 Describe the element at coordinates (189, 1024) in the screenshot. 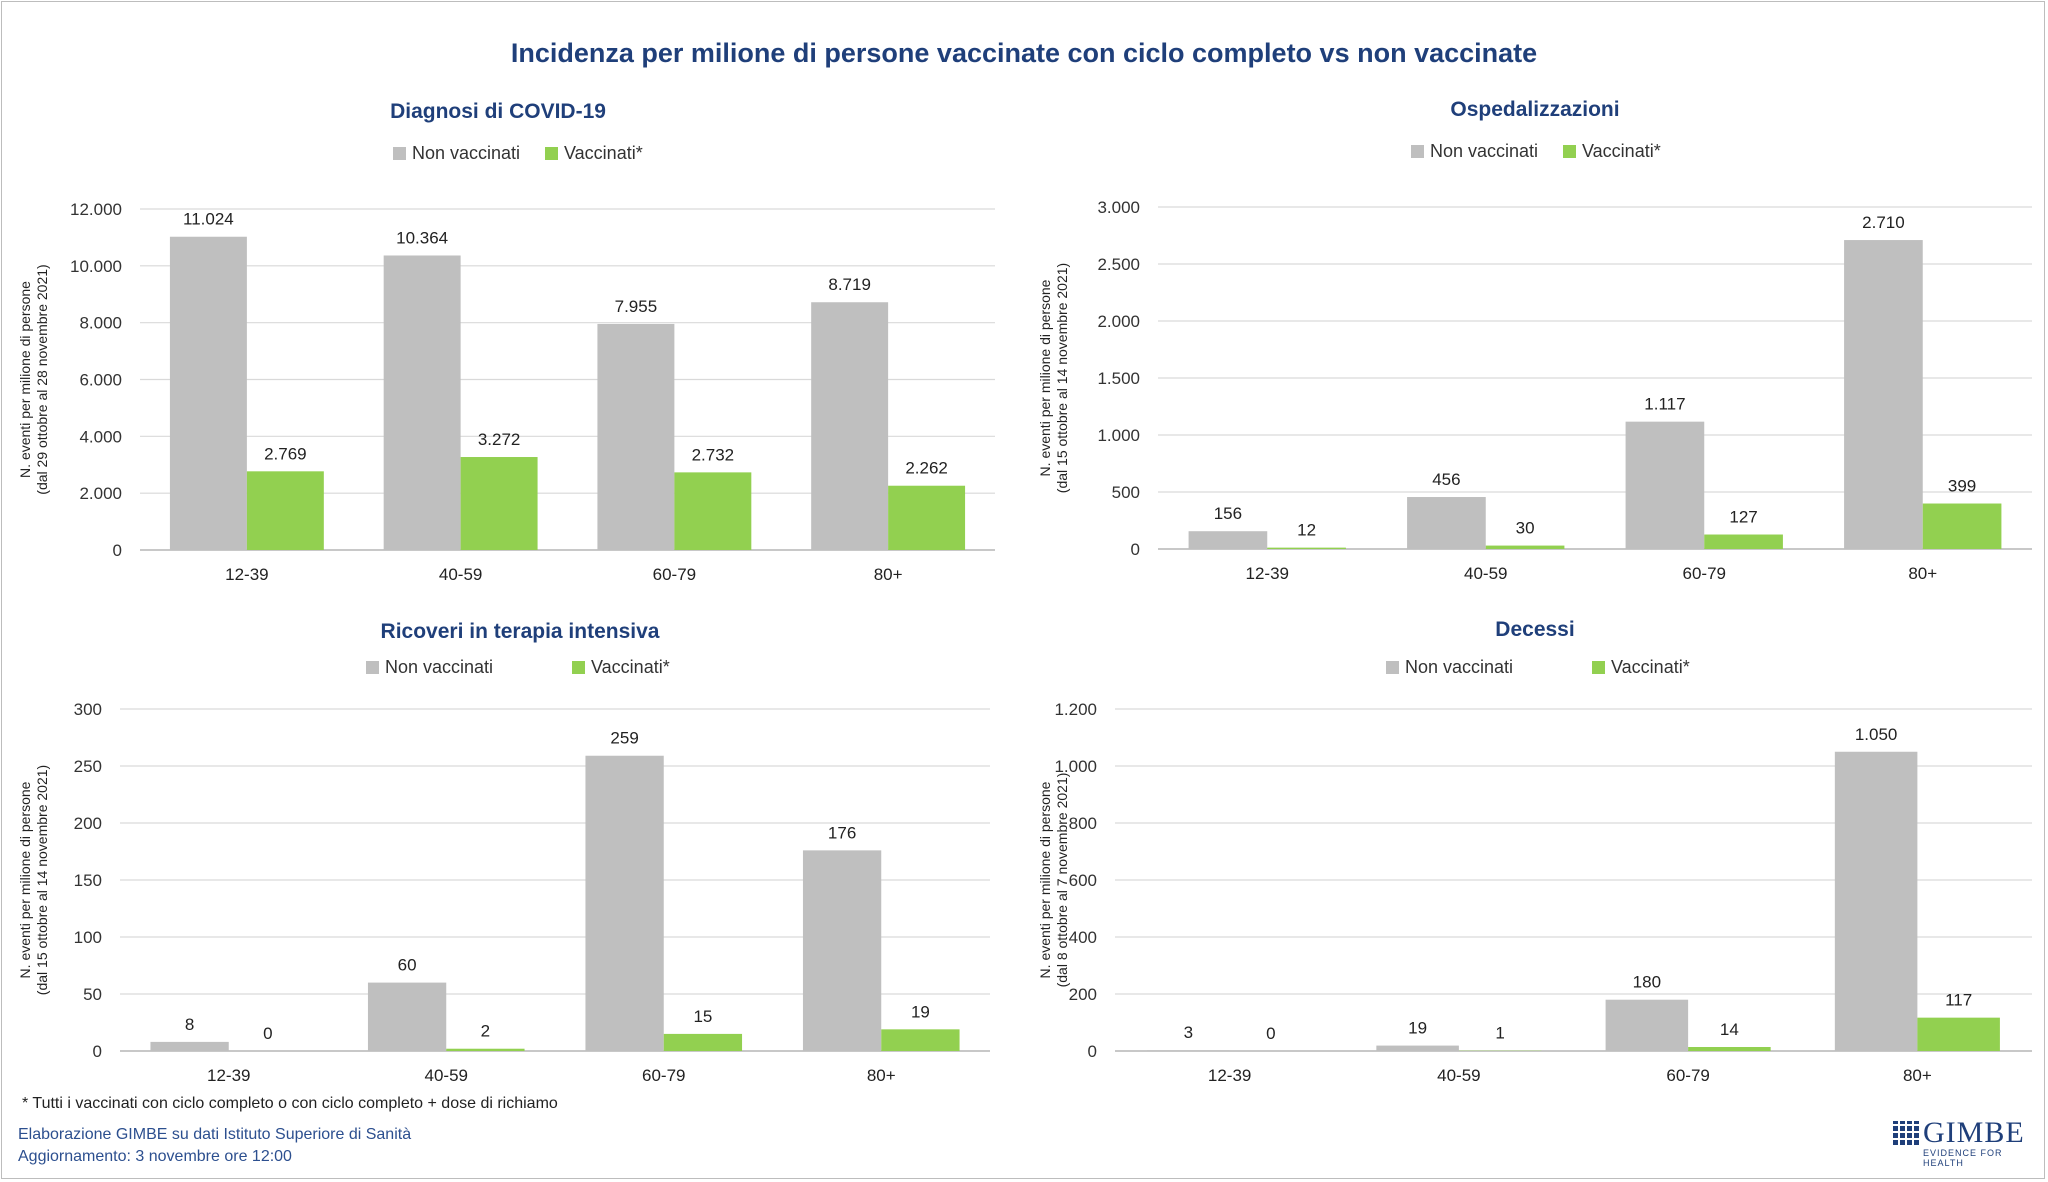

I see `data-label: 8` at that location.